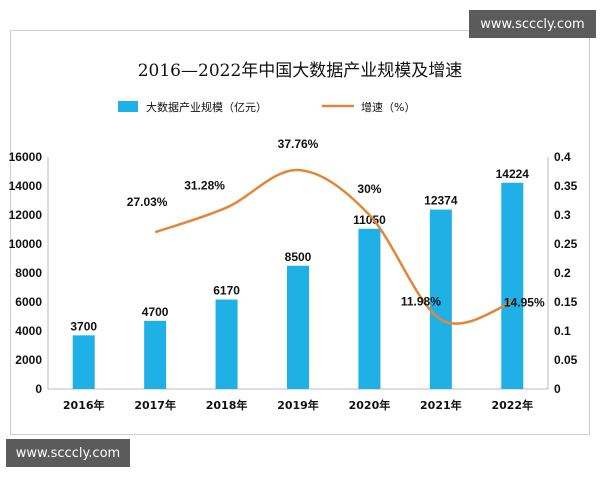  I want to click on growth-value-label: 37.76%, so click(298, 144).